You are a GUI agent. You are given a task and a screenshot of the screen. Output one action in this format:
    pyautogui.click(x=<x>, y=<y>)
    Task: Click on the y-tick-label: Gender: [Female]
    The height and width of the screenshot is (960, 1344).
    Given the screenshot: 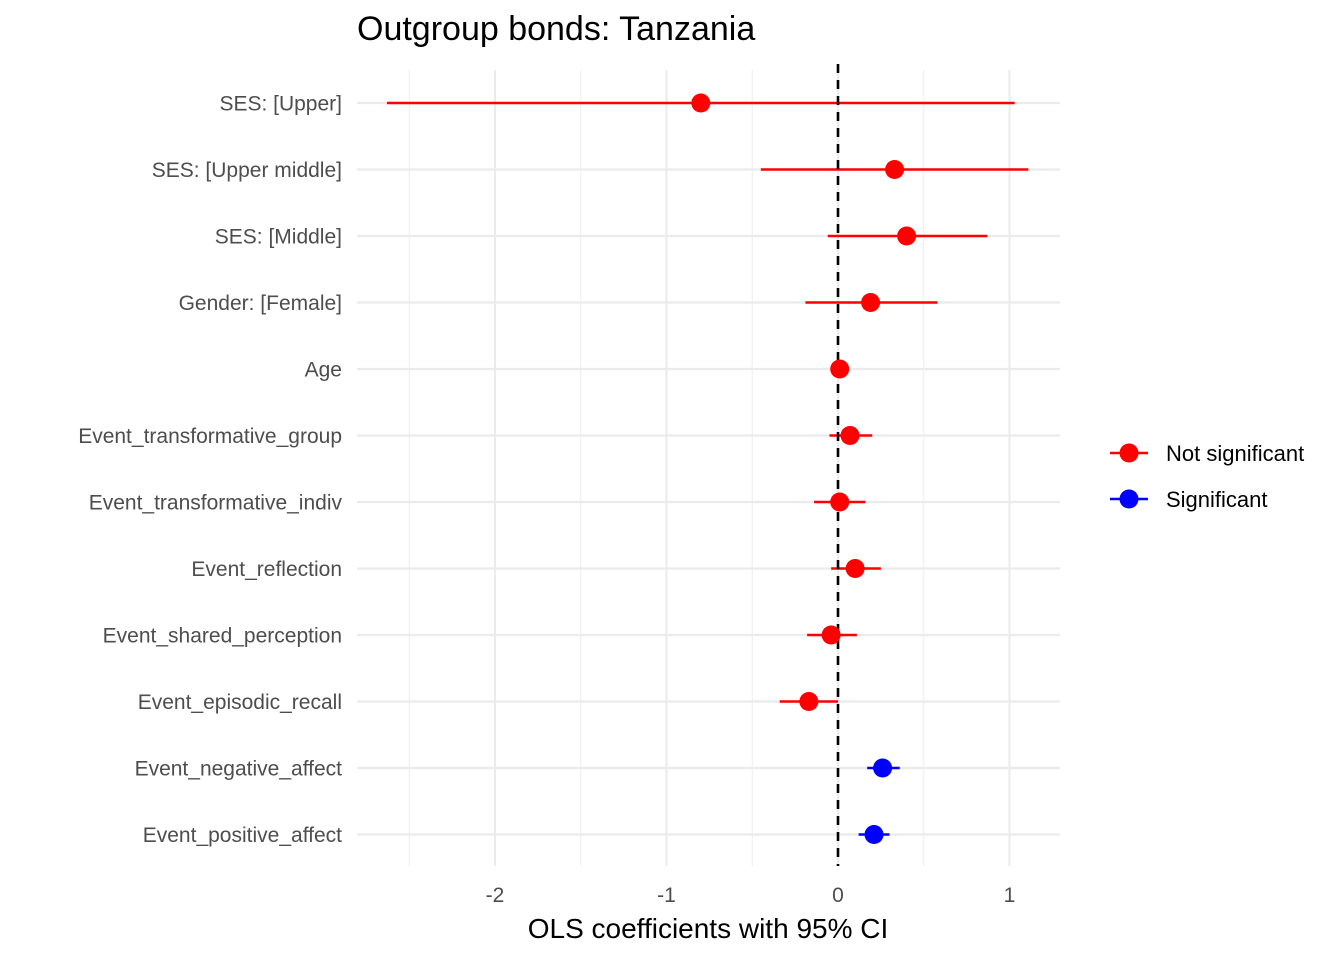 What is the action you would take?
    pyautogui.click(x=260, y=303)
    